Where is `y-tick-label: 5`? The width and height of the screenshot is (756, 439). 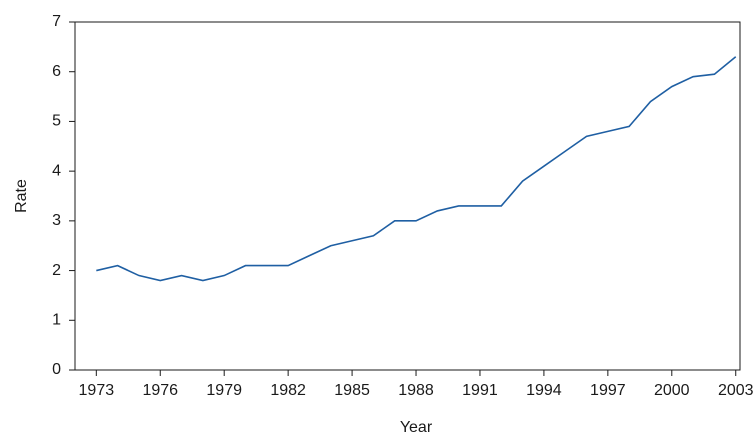 y-tick-label: 5 is located at coordinates (56, 121).